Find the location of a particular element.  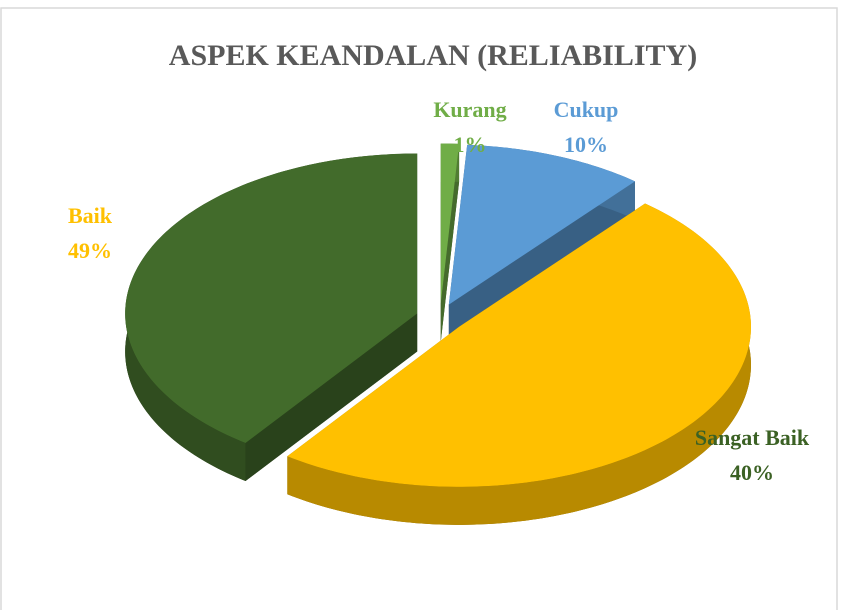

data-label-value: 10% is located at coordinates (586, 144).